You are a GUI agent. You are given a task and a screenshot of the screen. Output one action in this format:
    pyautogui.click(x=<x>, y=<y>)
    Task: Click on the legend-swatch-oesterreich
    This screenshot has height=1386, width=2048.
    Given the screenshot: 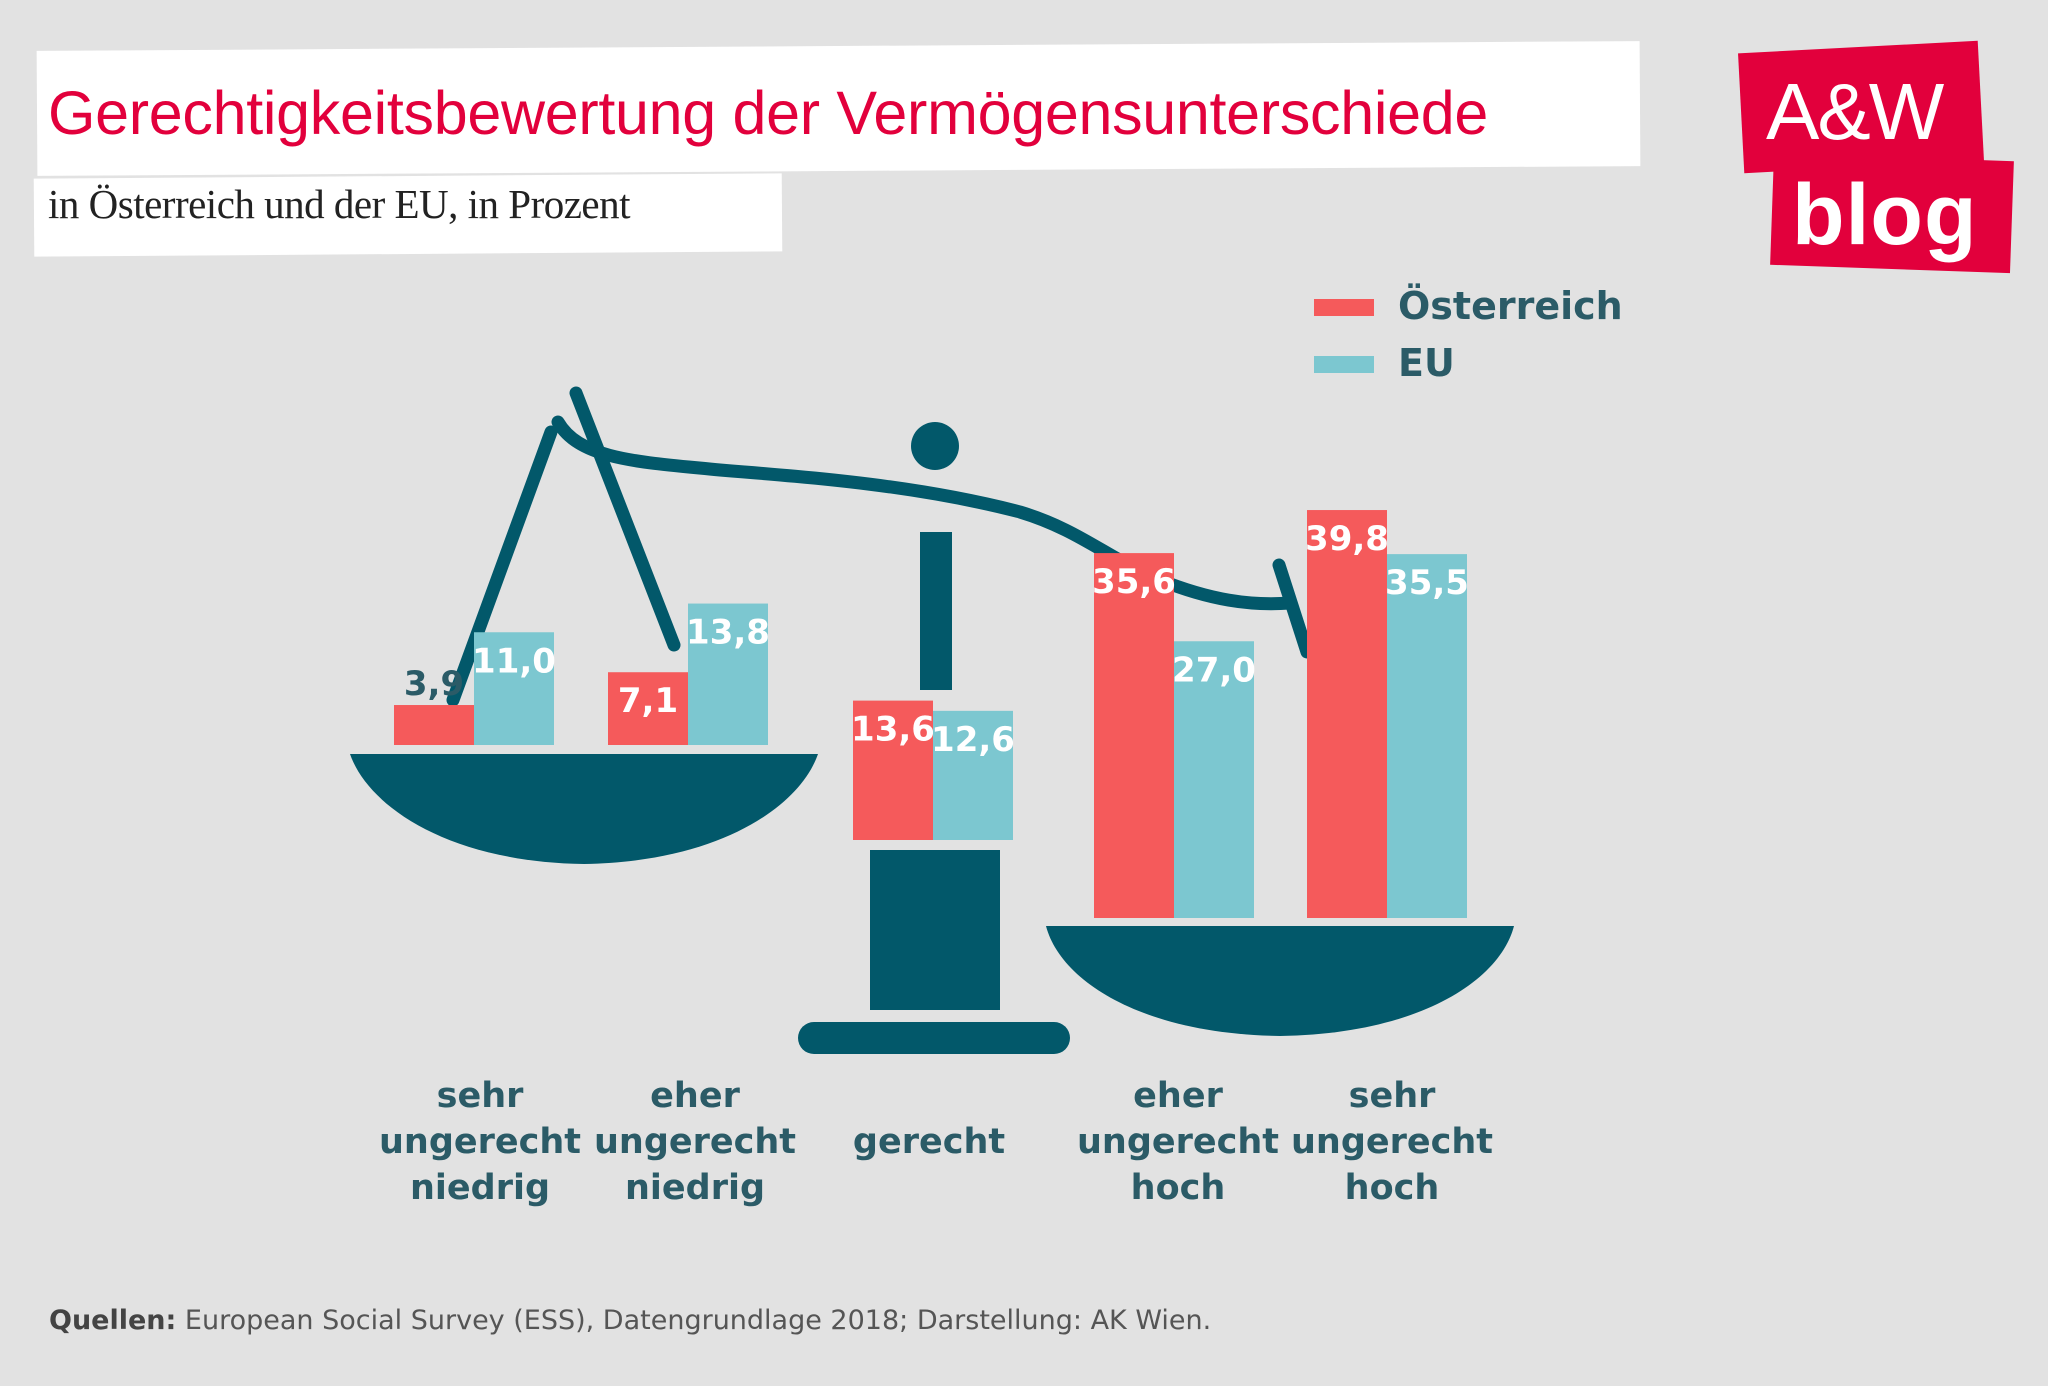 What is the action you would take?
    pyautogui.click(x=1344, y=307)
    